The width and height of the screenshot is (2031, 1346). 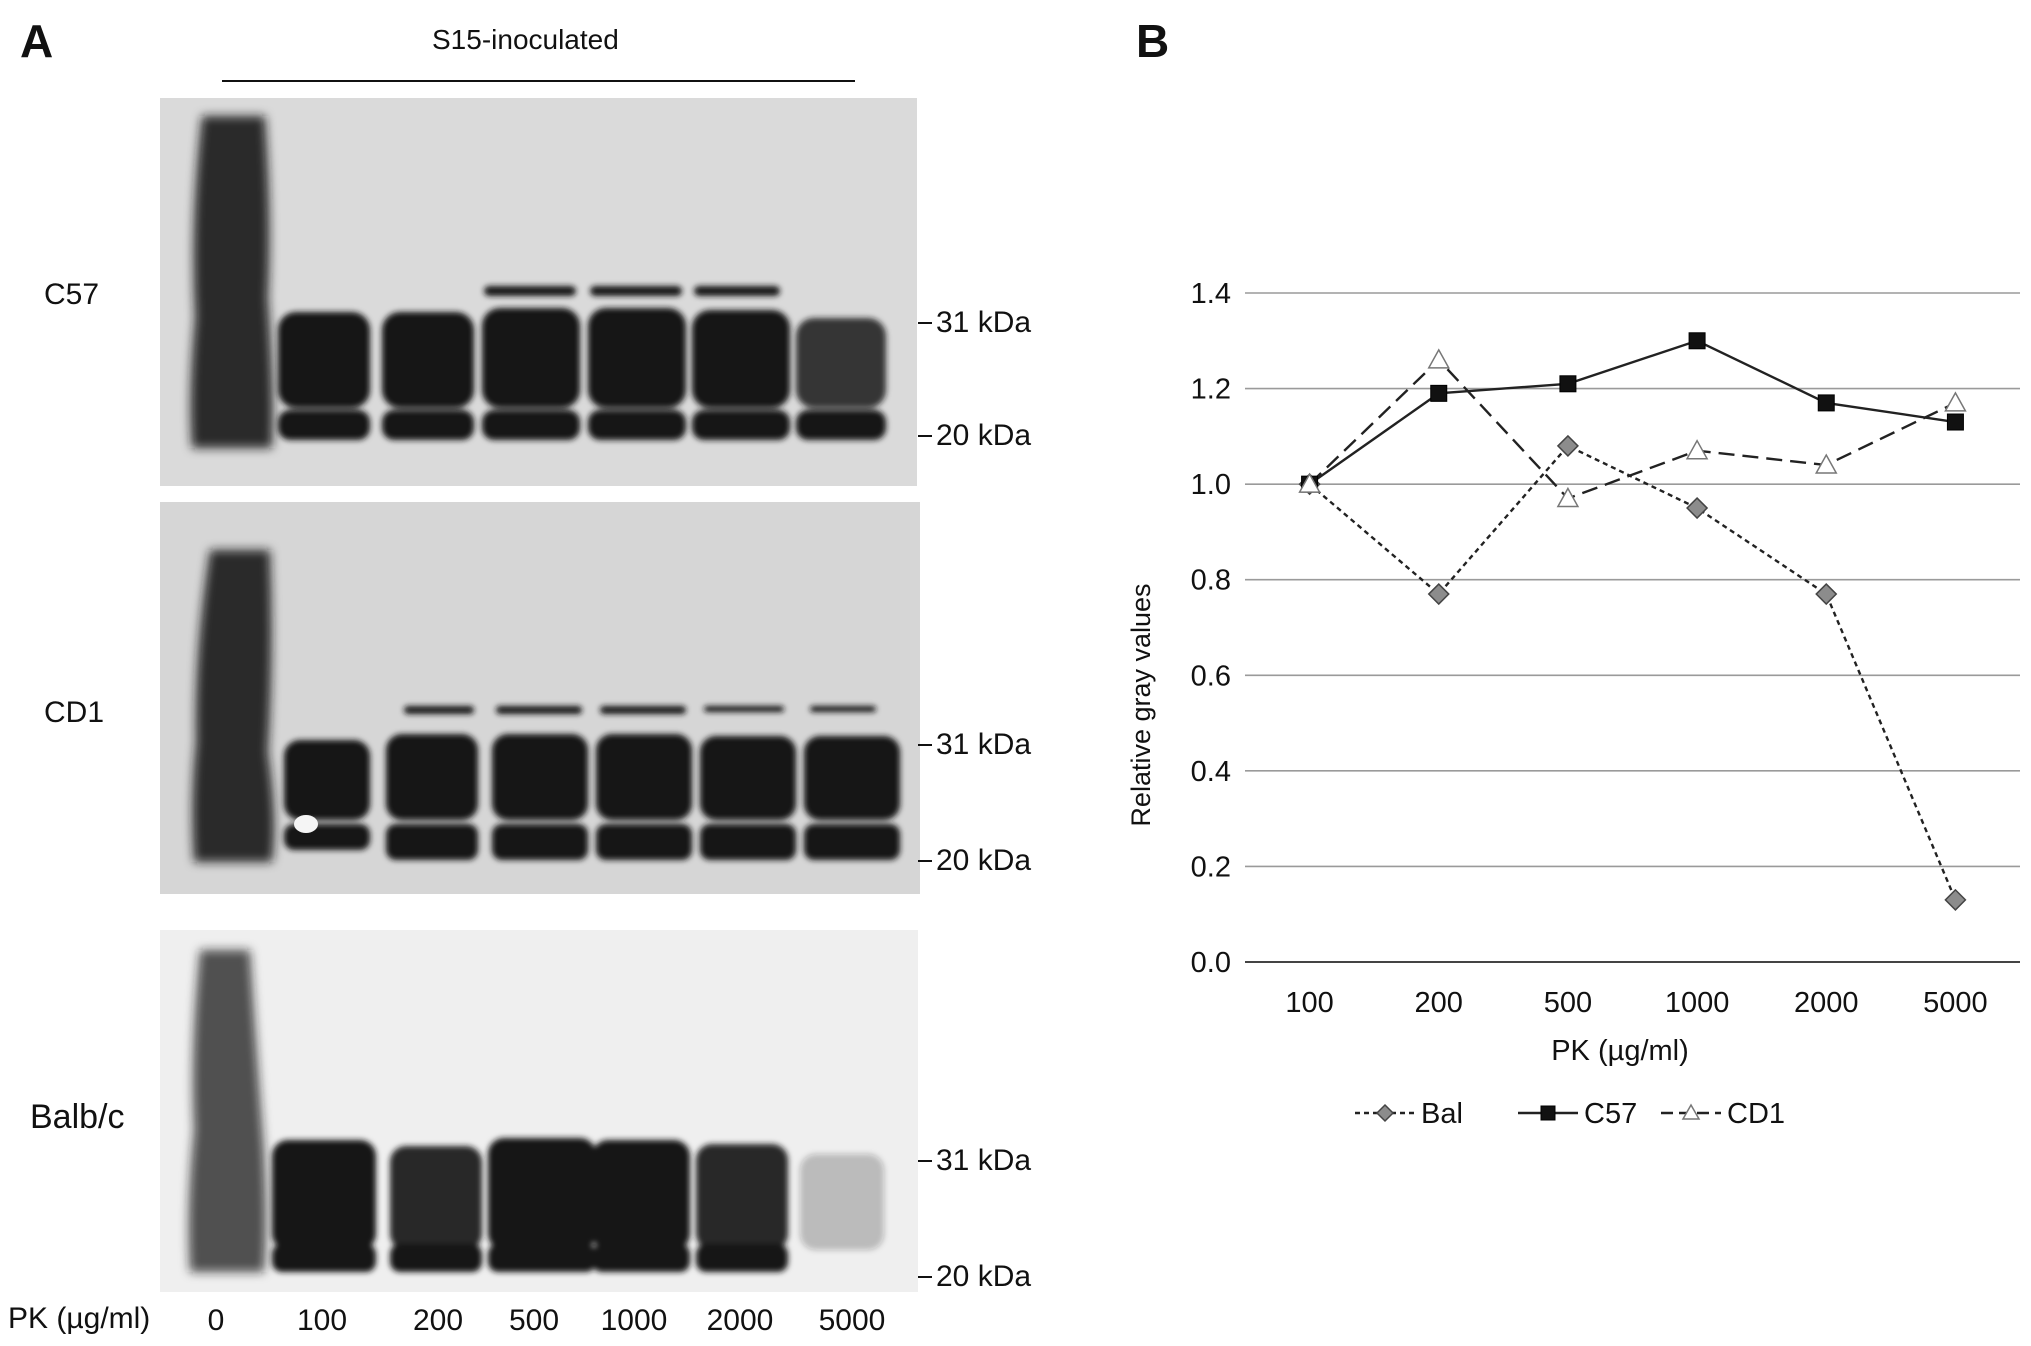 I want to click on lane-label: 500, so click(x=534, y=1320).